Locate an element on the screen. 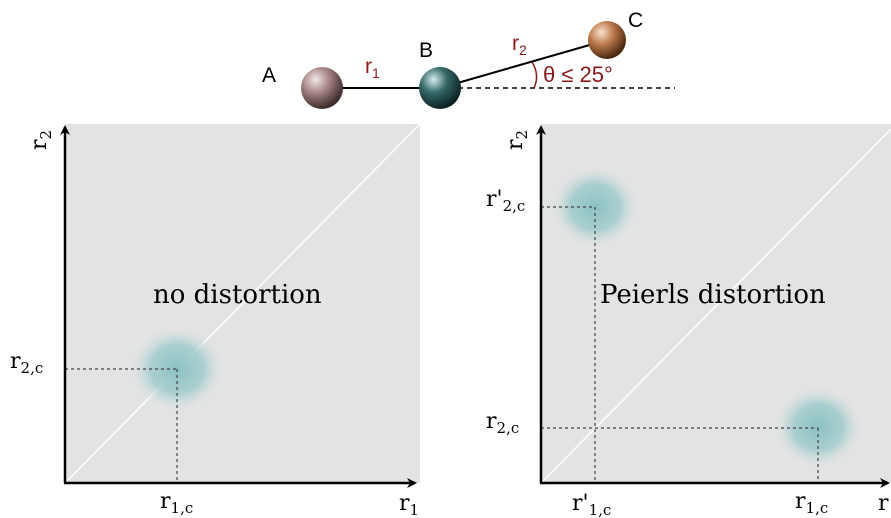  left-y-tick-label: r2,c is located at coordinates (26, 363).